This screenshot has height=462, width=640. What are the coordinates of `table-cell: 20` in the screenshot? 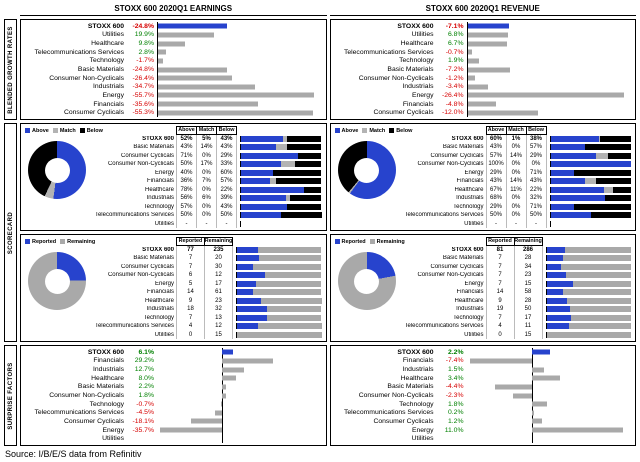 It's located at (218, 258).